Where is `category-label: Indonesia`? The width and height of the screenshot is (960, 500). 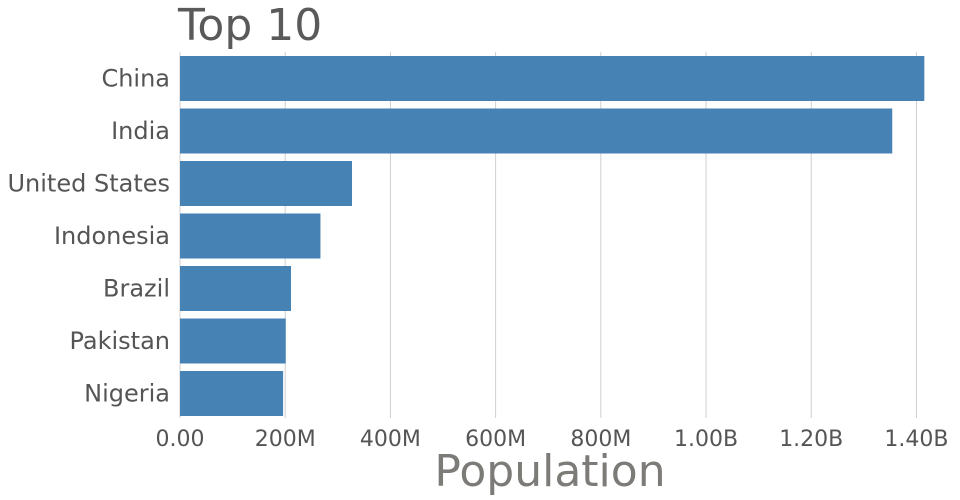
category-label: Indonesia is located at coordinates (112, 236).